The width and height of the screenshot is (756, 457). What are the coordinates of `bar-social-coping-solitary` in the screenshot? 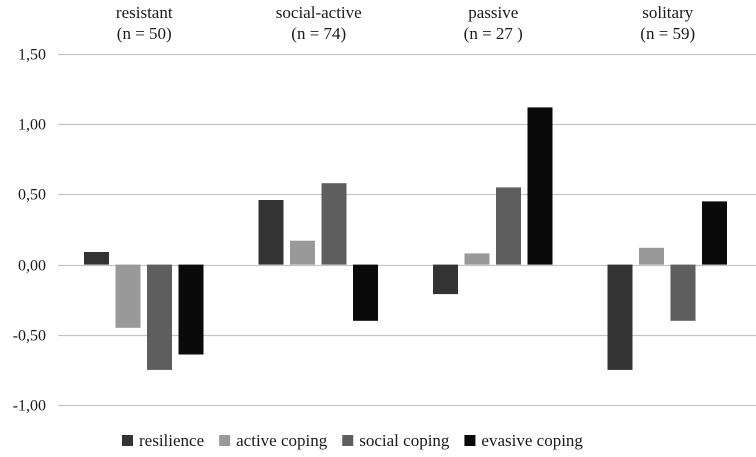 It's located at (683, 292).